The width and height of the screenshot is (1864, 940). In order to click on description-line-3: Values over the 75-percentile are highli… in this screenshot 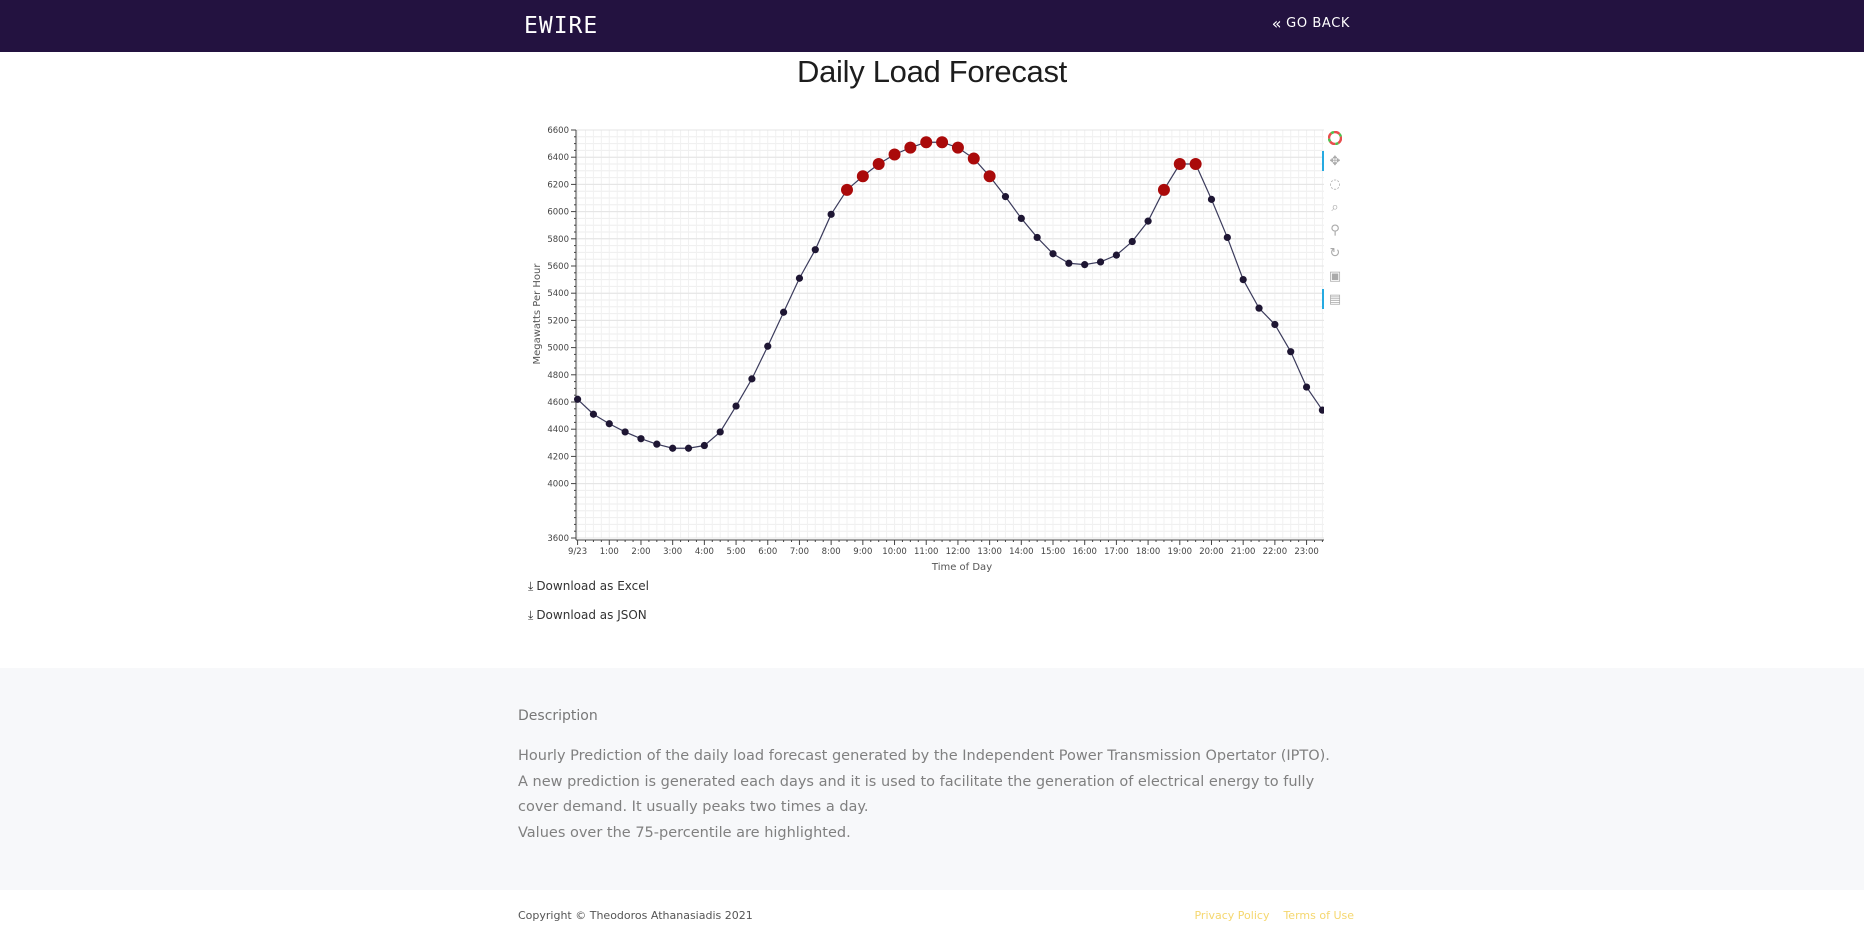, I will do `click(684, 832)`.